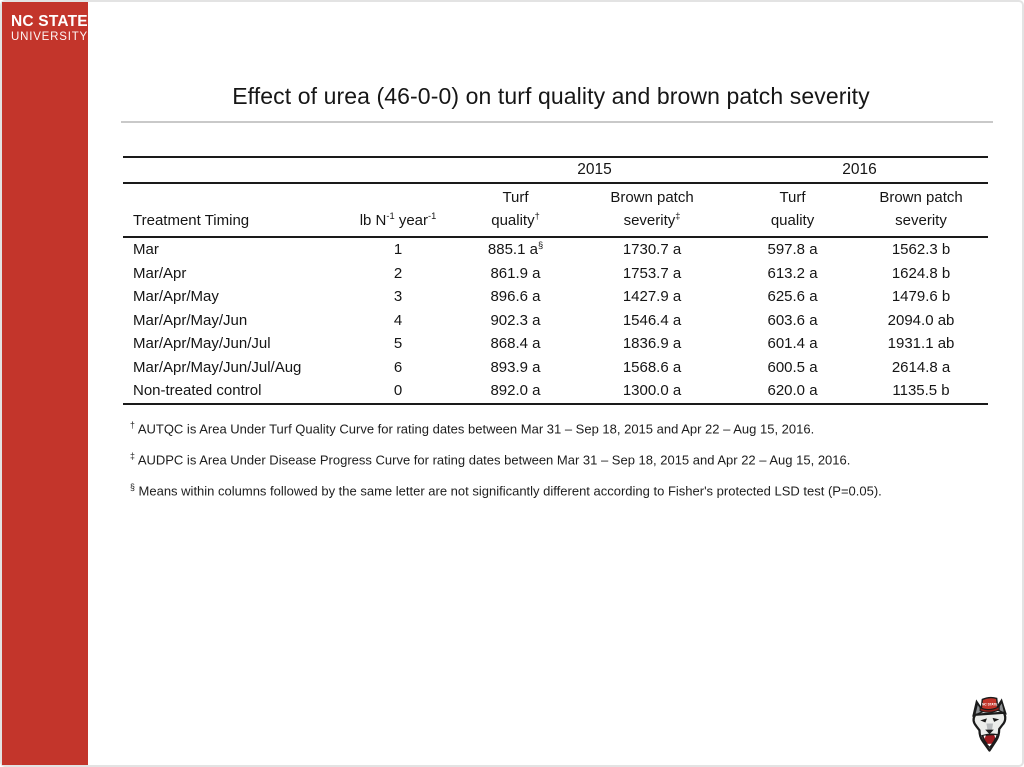  What do you see at coordinates (921, 391) in the screenshot?
I see `value-cell: 1135.5 b` at bounding box center [921, 391].